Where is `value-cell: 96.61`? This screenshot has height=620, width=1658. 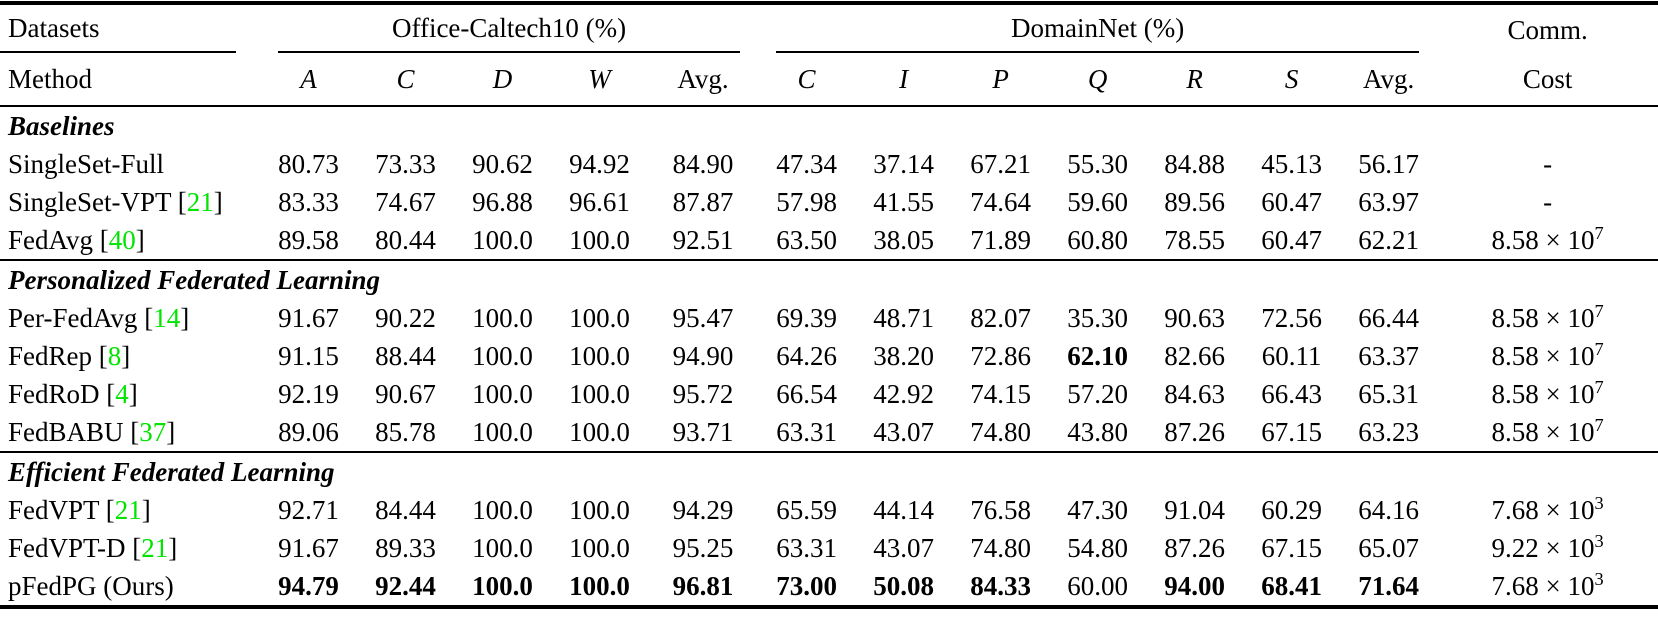
value-cell: 96.61 is located at coordinates (599, 202).